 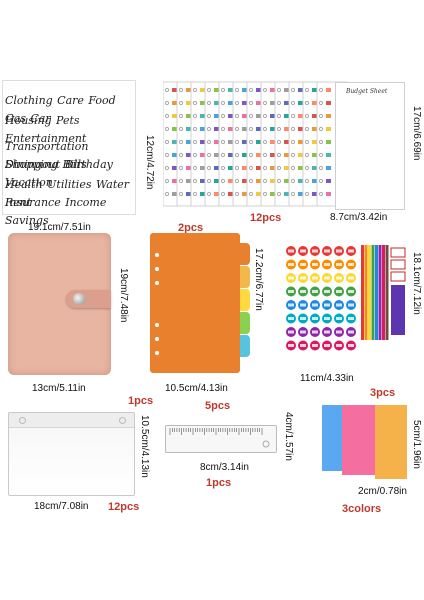 What do you see at coordinates (123, 295) in the screenshot?
I see `binder-height-label: 19cm/7.48in` at bounding box center [123, 295].